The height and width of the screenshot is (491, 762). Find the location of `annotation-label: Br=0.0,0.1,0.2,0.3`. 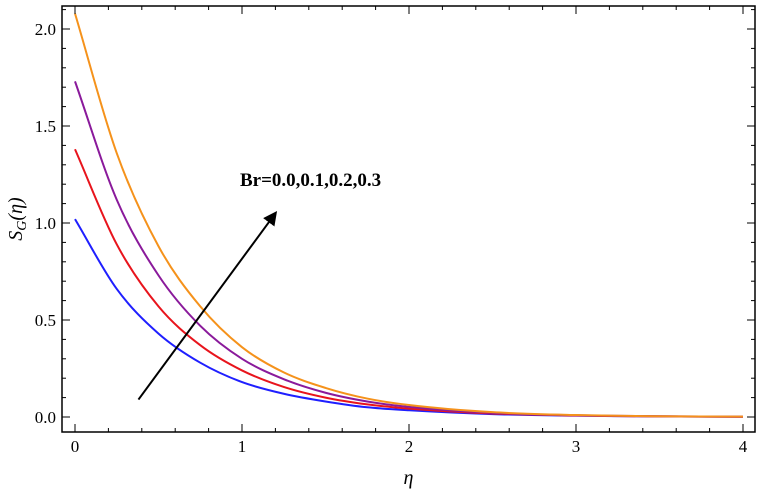

annotation-label: Br=0.0,0.1,0.2,0.3 is located at coordinates (310, 180).